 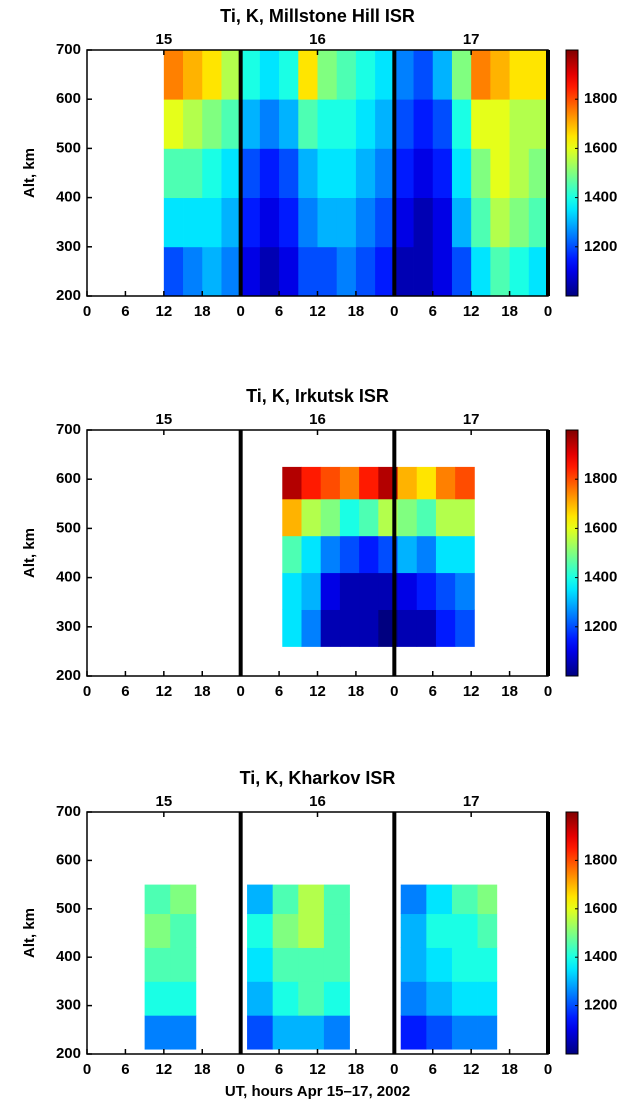 I want to click on y-tick-label: 400, so click(x=68, y=577).